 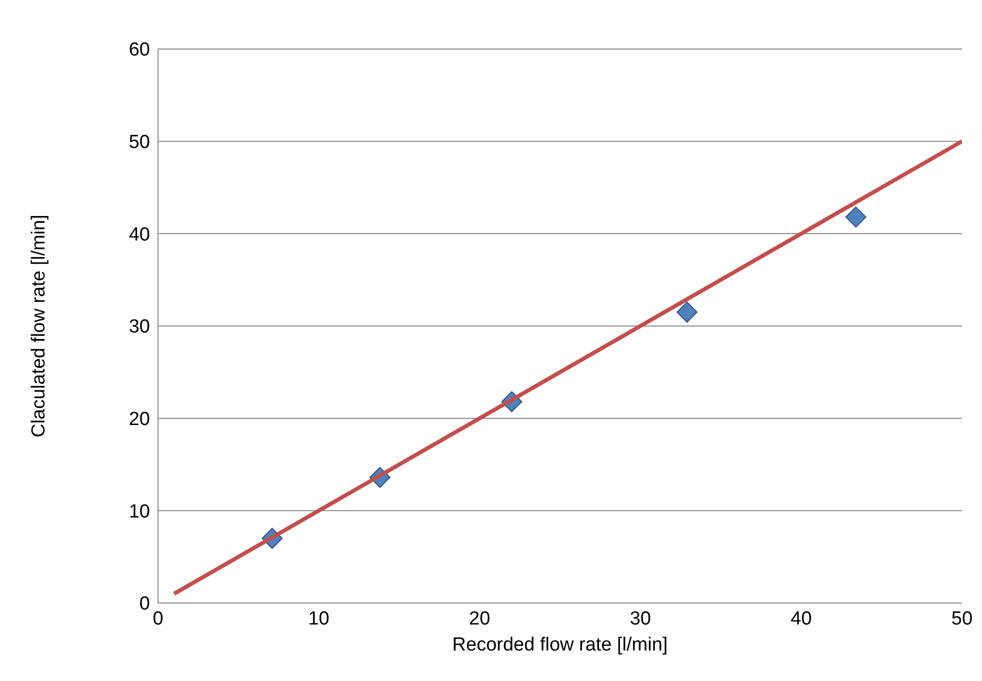 I want to click on y-tick-label: 10, so click(x=139, y=511).